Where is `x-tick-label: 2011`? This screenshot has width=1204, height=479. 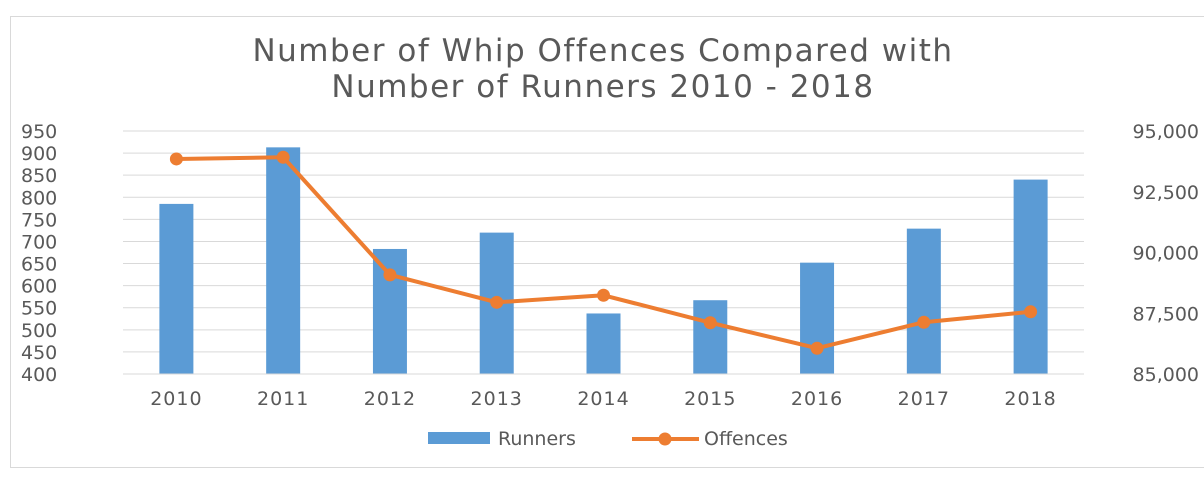
x-tick-label: 2011 is located at coordinates (283, 399).